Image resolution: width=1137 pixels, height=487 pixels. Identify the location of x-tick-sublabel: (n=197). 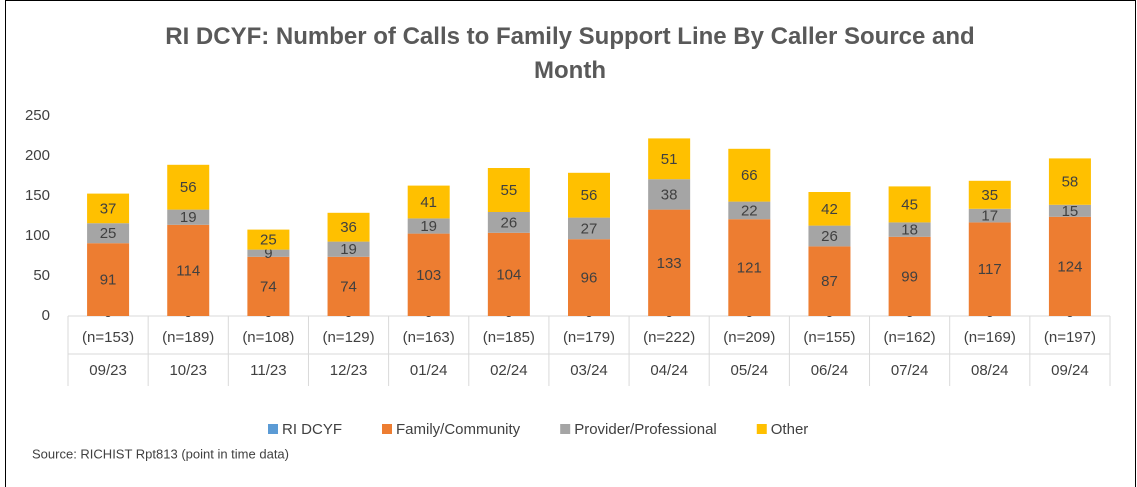
(1070, 337).